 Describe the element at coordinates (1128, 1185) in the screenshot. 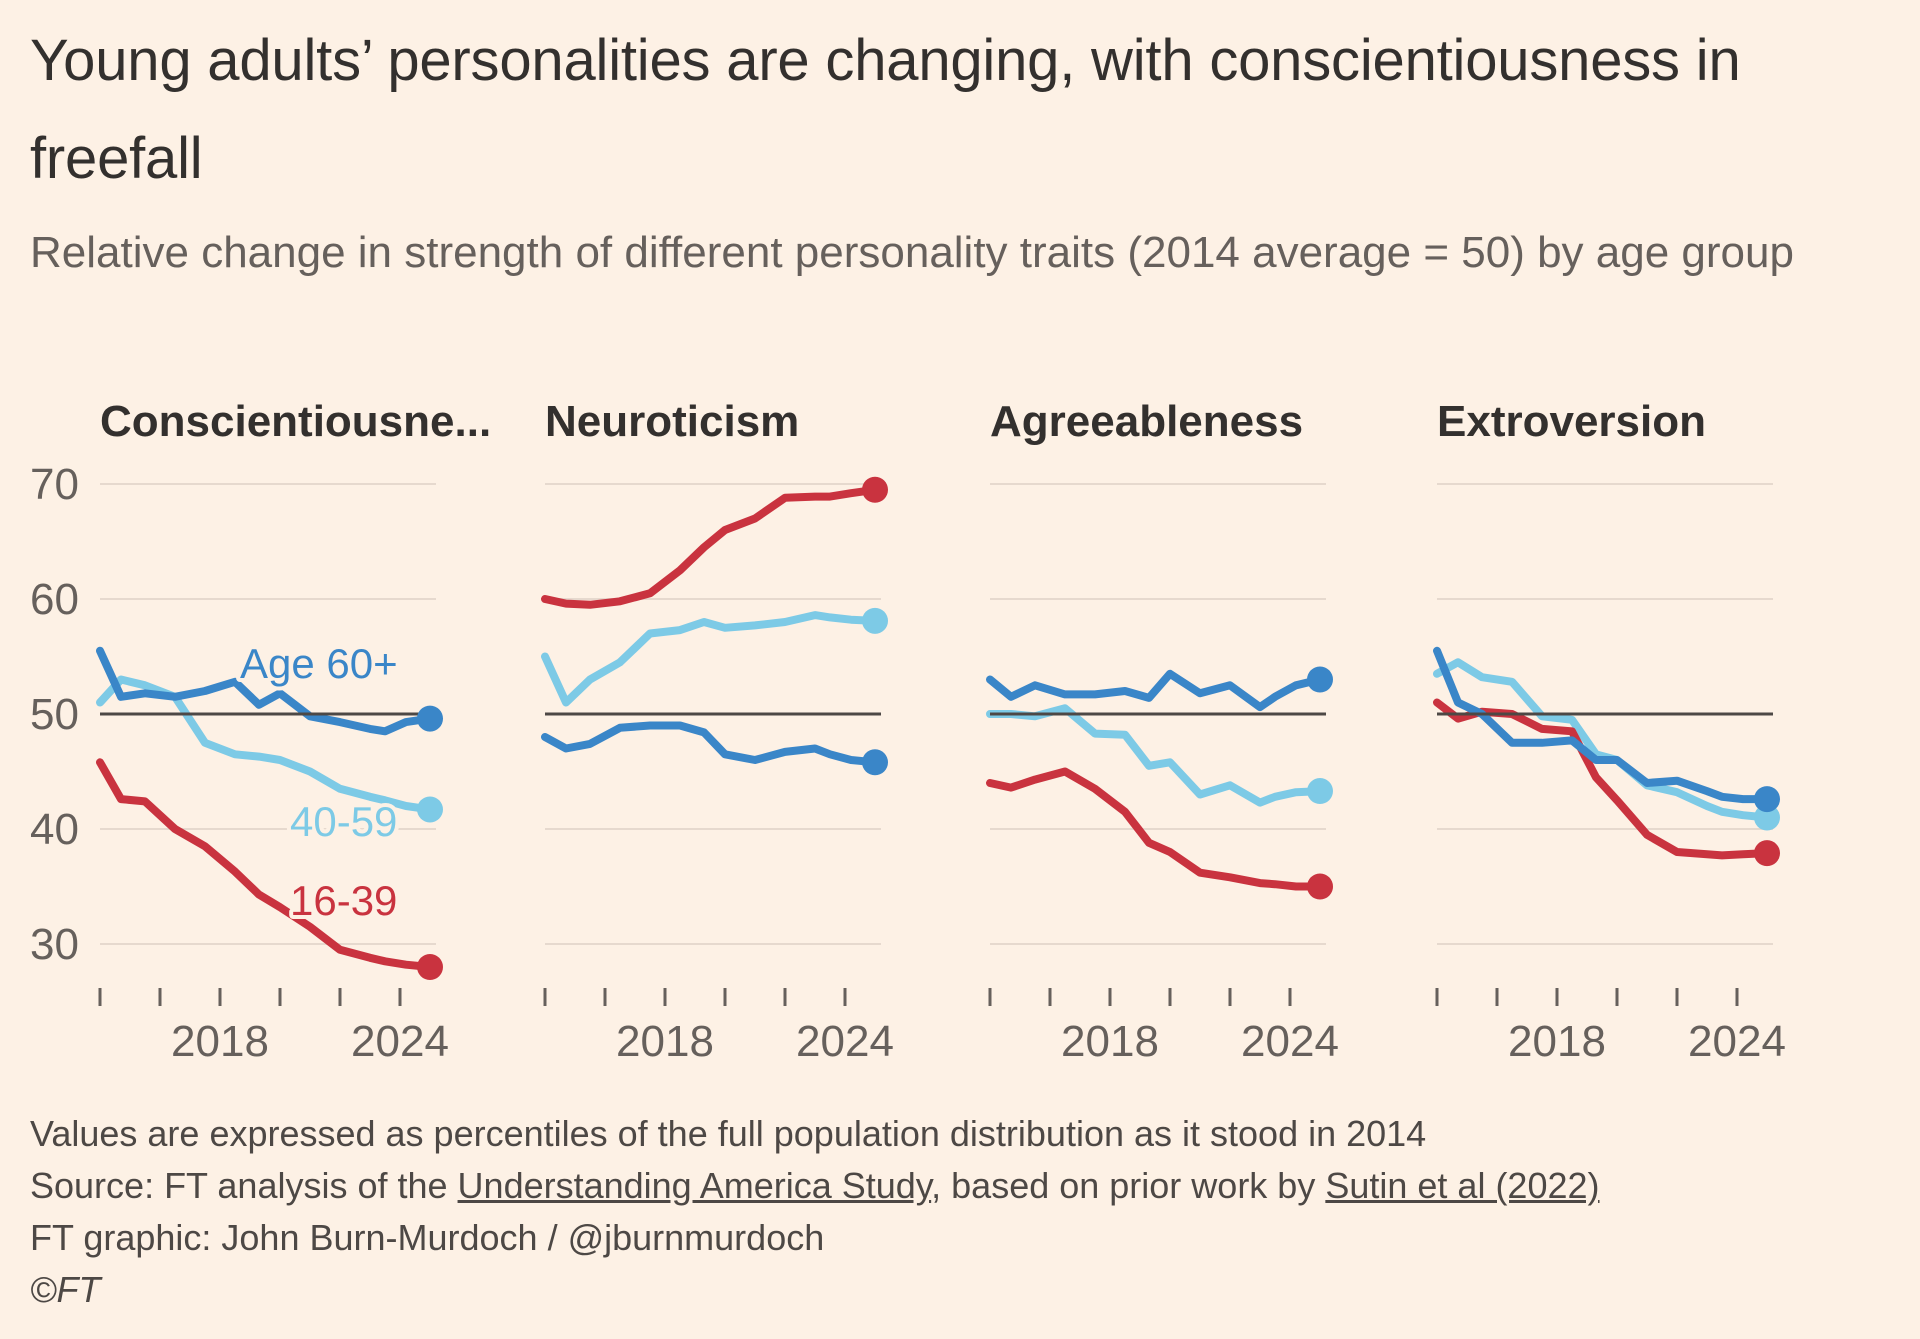

I see `source-middle: , based on prior work by` at that location.